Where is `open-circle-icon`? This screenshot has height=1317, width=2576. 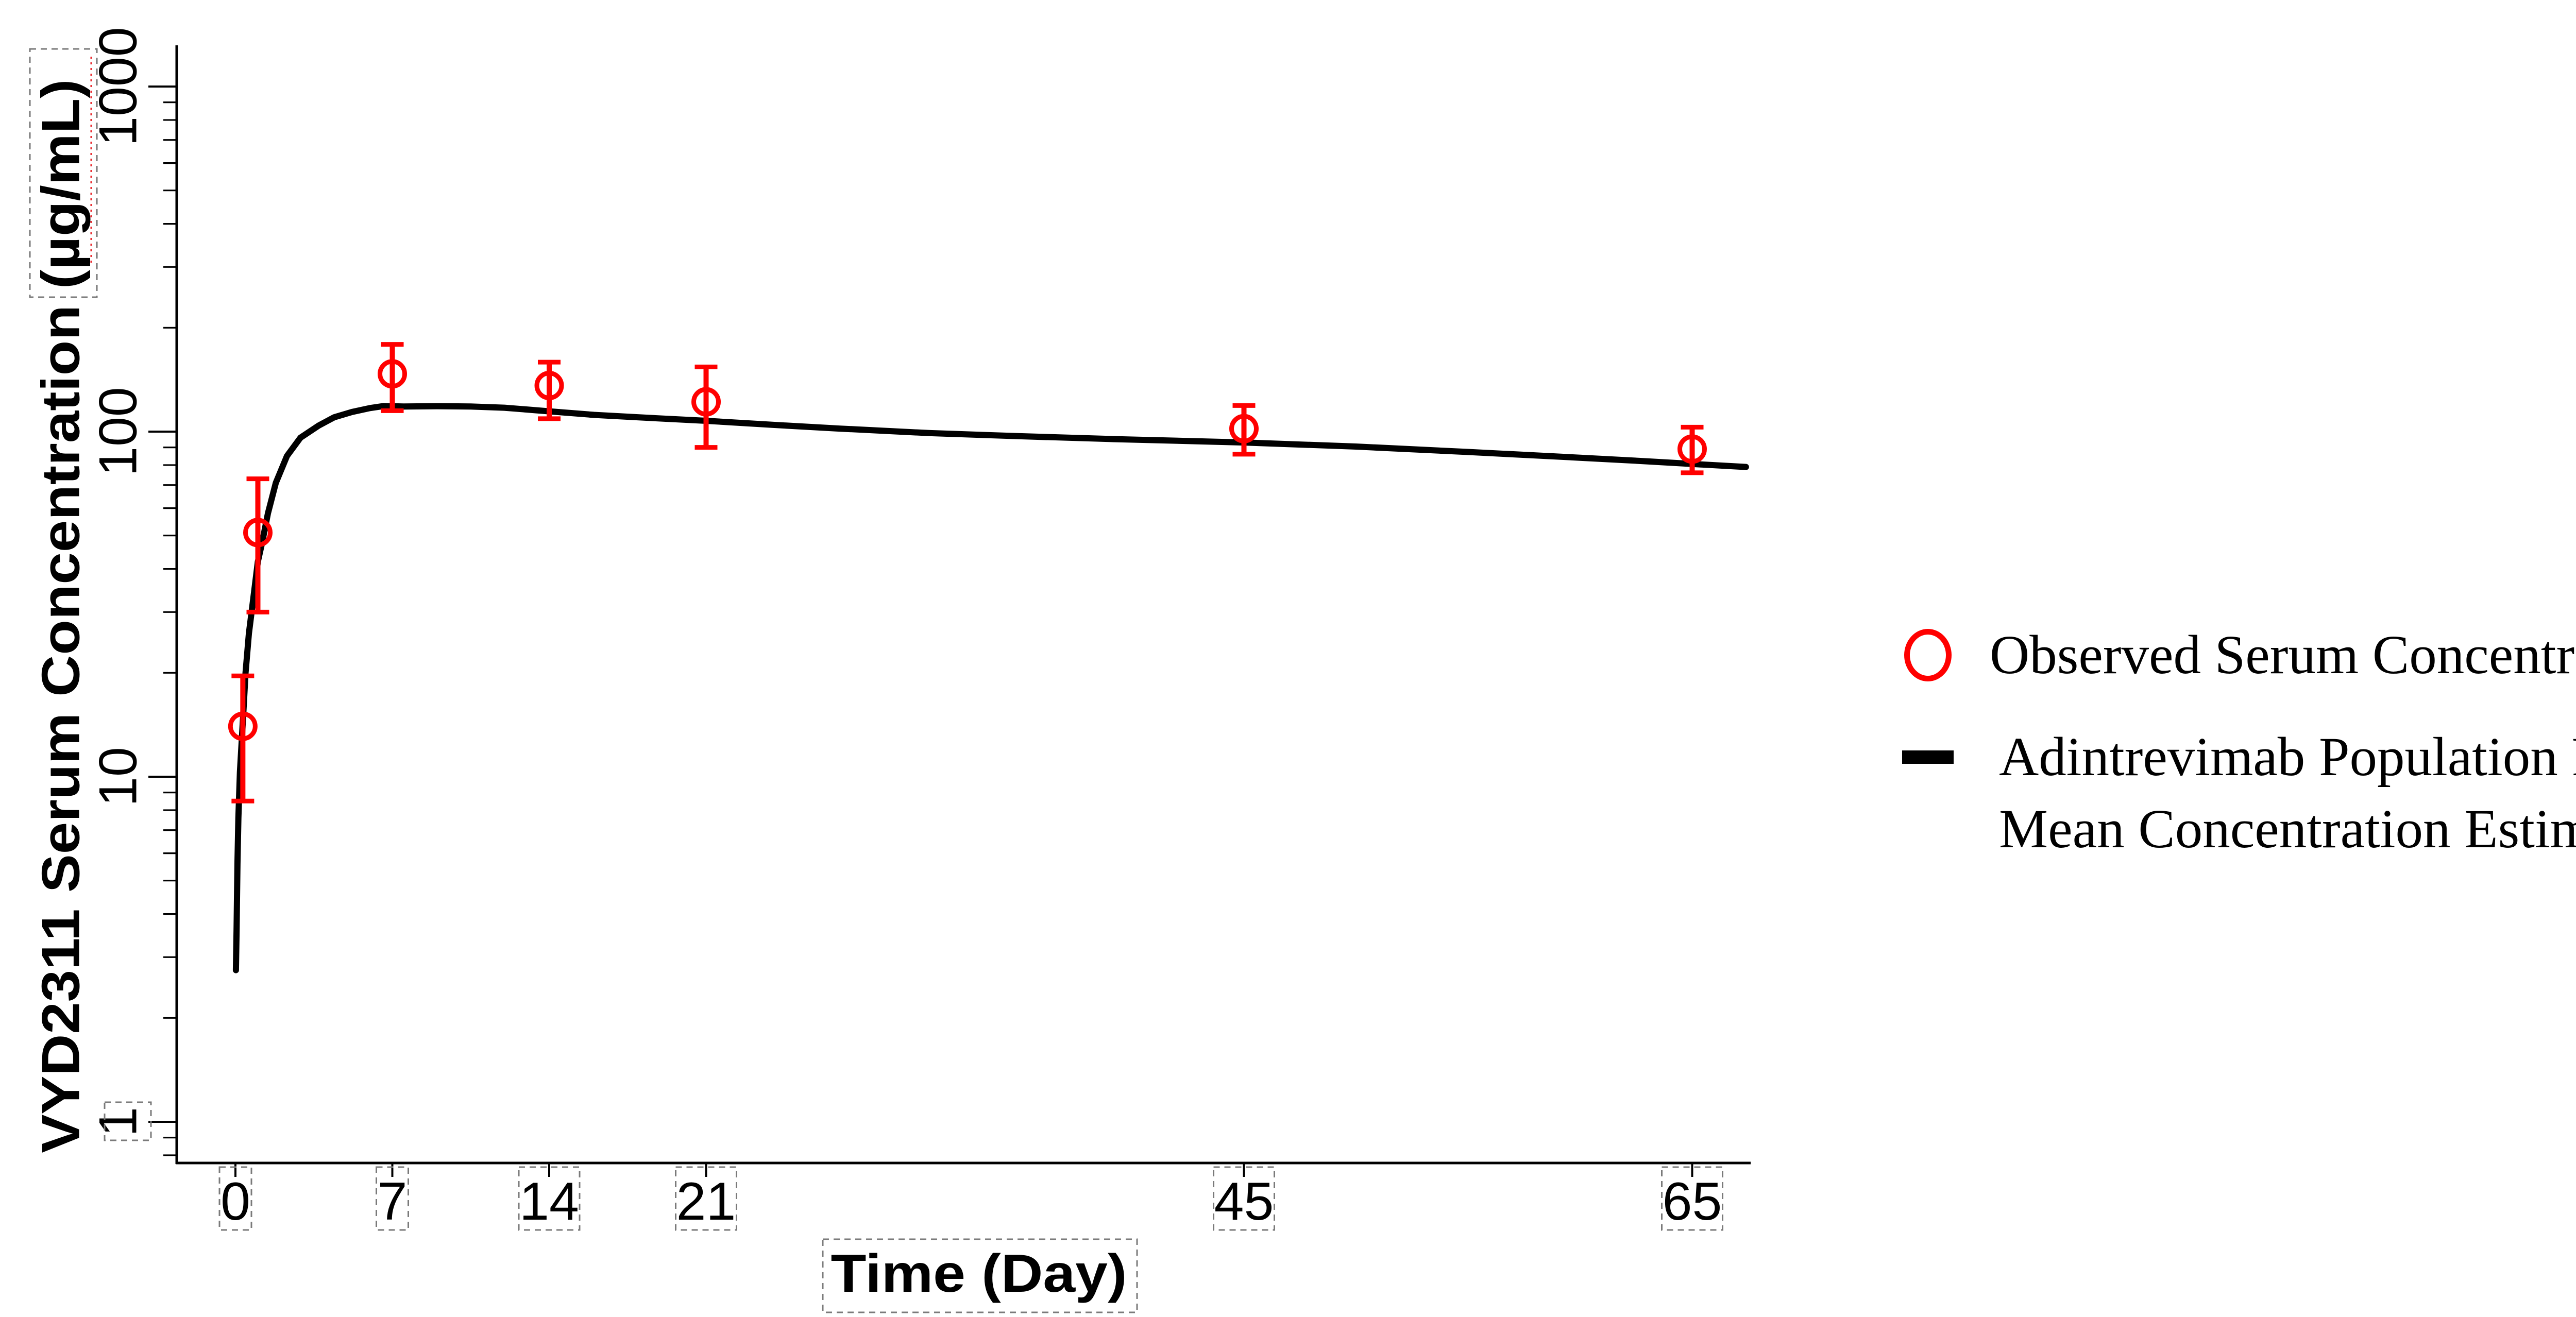 open-circle-icon is located at coordinates (1928, 655).